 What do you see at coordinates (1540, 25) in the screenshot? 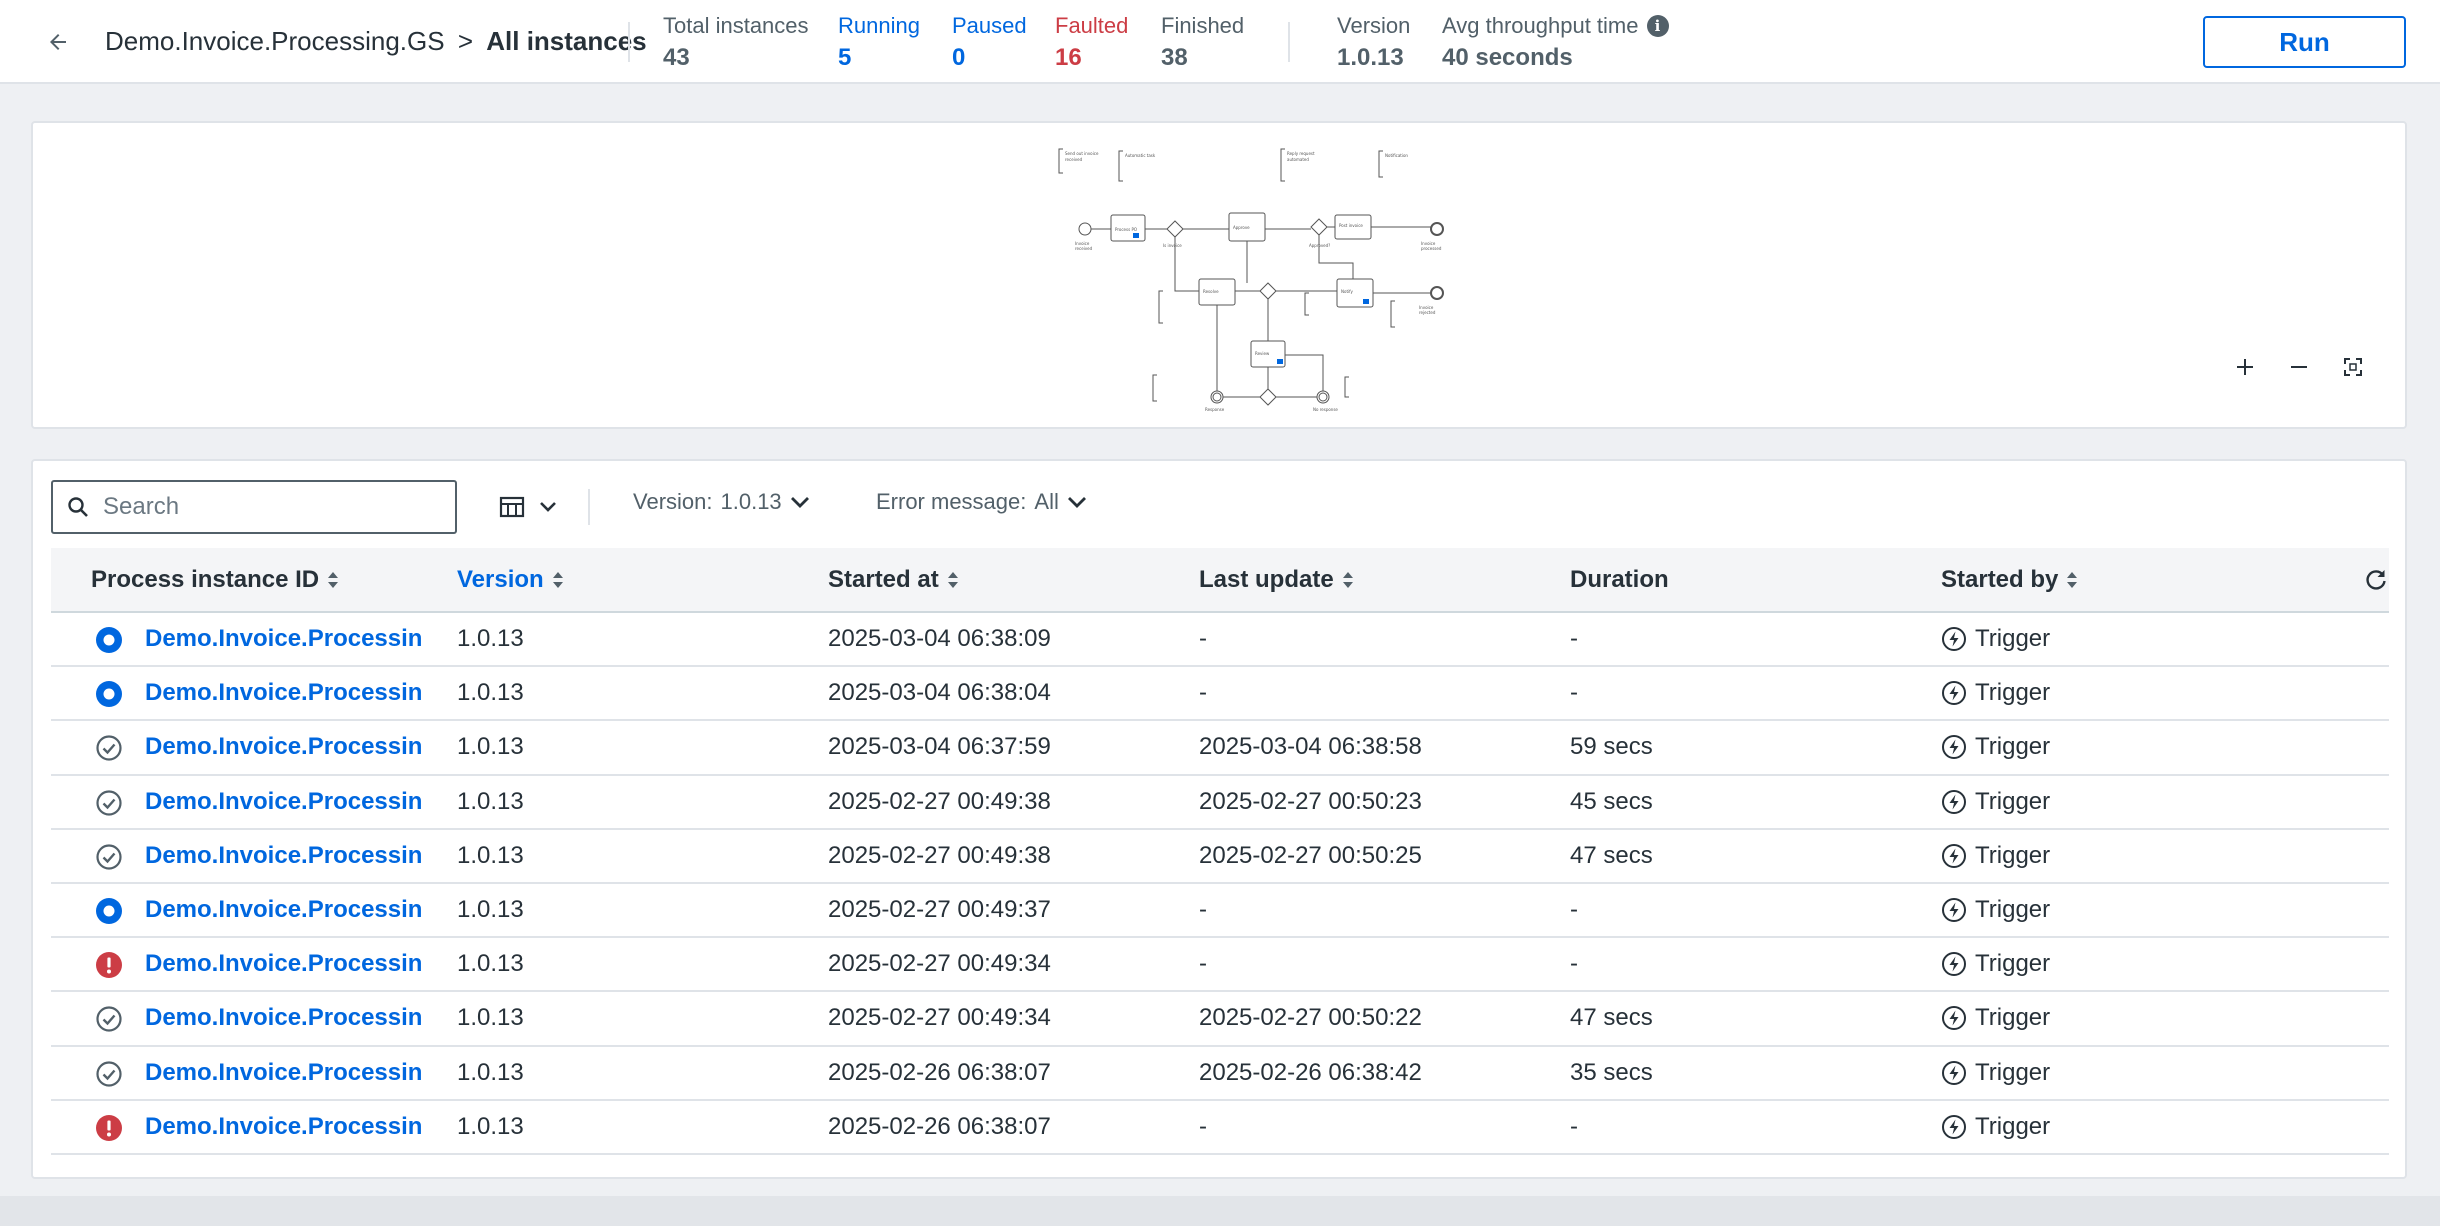
I see `throughput-label-text: Avg throughput time` at bounding box center [1540, 25].